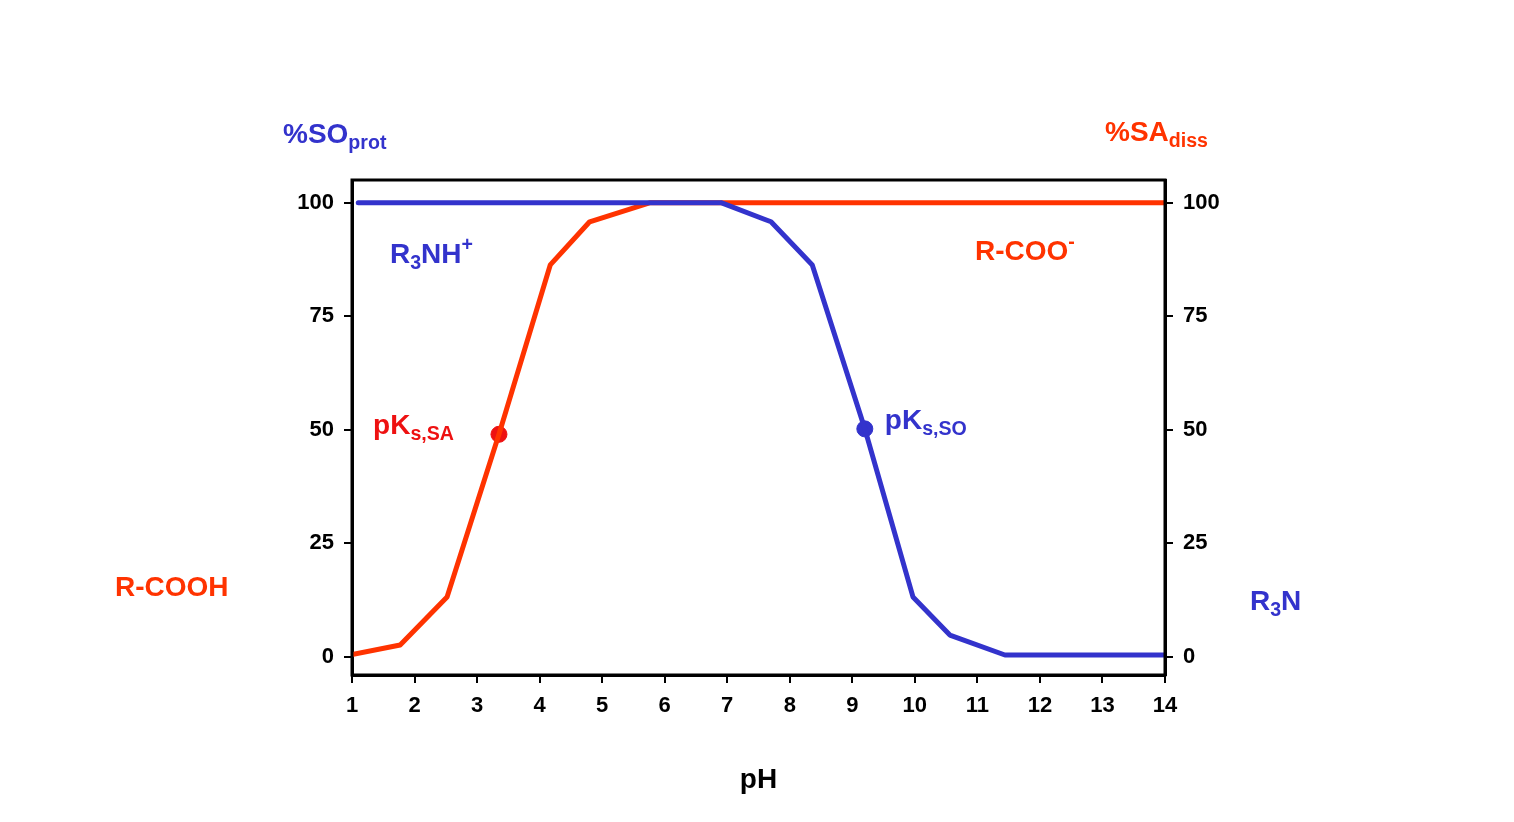 The width and height of the screenshot is (1514, 822). Describe the element at coordinates (977, 705) in the screenshot. I see `x-tick-label: 11` at that location.